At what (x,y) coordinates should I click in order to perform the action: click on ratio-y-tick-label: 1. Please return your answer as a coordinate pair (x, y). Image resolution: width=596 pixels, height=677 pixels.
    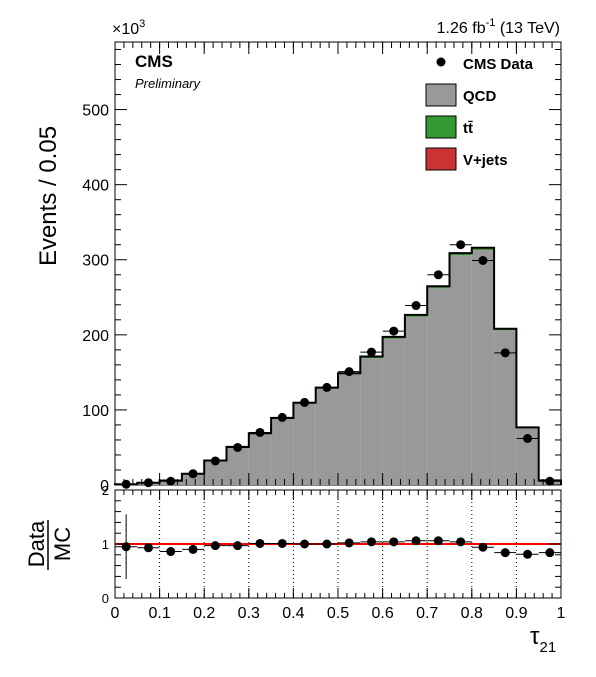
    Looking at the image, I should click on (105, 544).